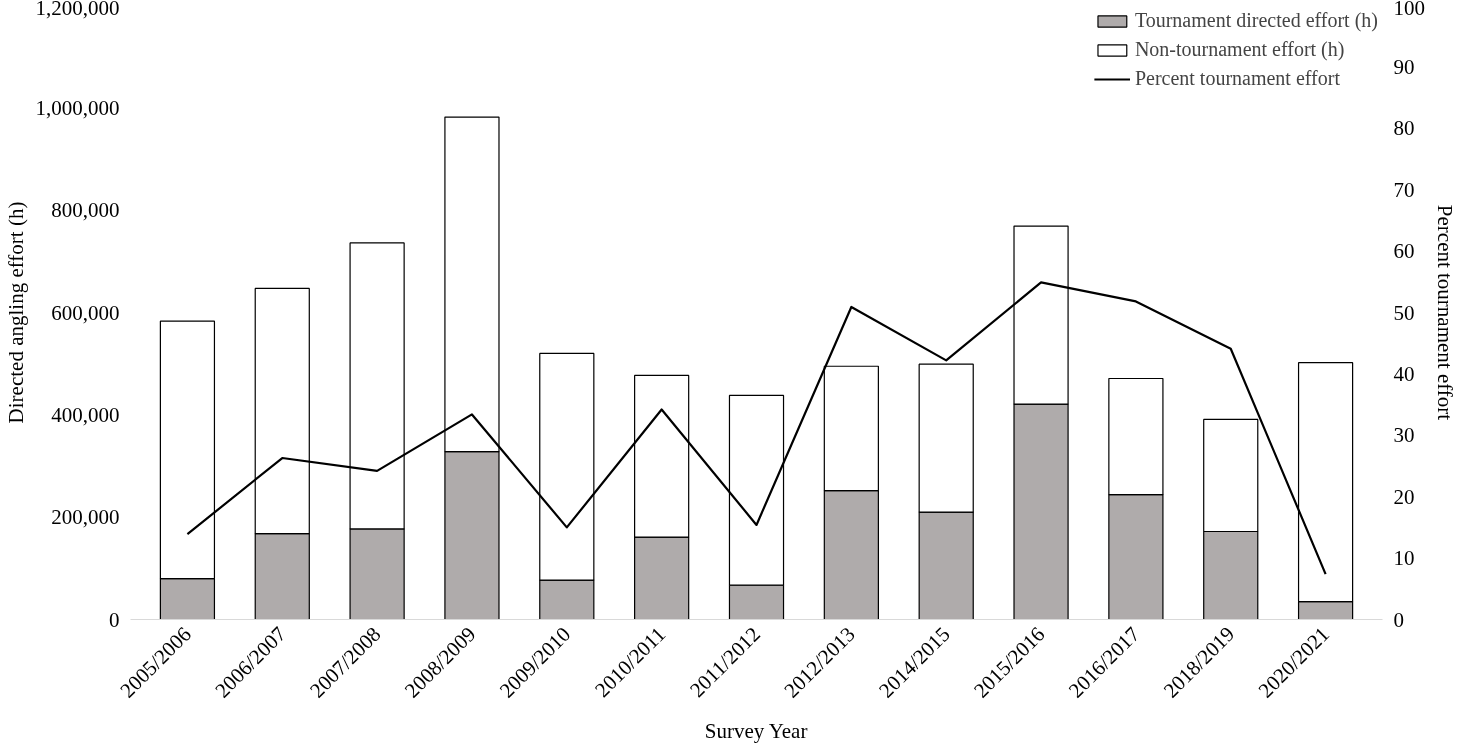 Image resolution: width=1466 pixels, height=751 pixels. What do you see at coordinates (1404, 312) in the screenshot?
I see `y2-tick-label: 50` at bounding box center [1404, 312].